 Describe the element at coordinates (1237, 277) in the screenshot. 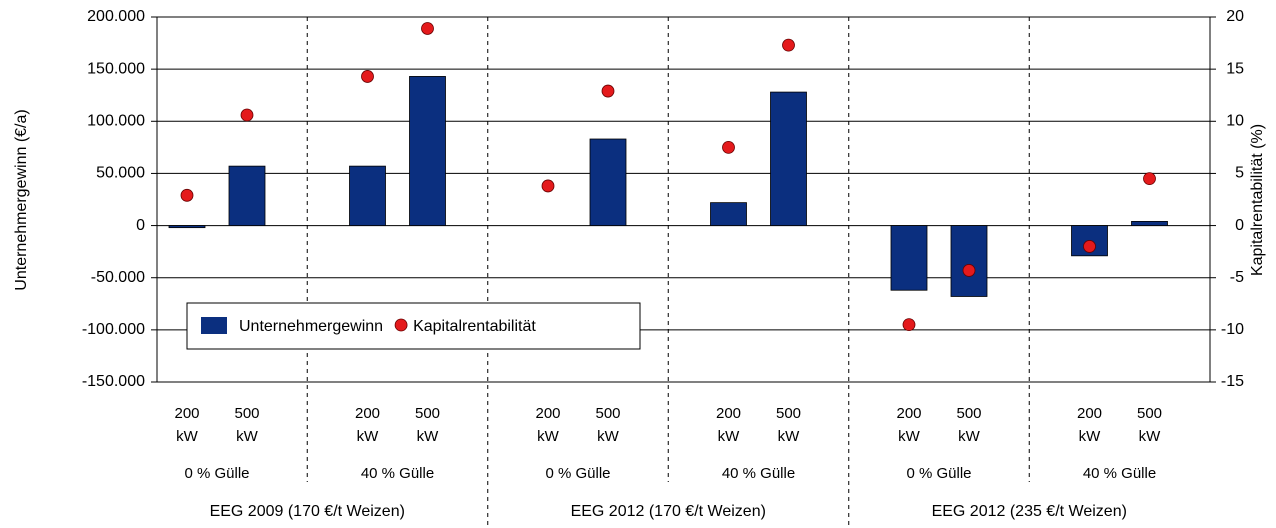

I see `y2-tick-label: -5` at that location.